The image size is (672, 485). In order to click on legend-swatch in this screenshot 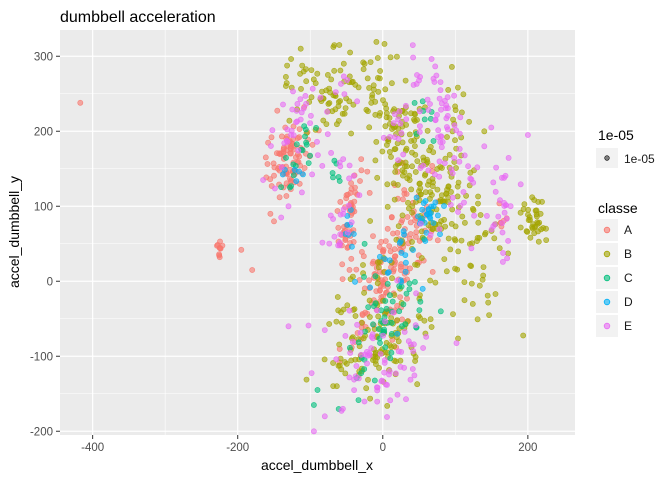, I will do `click(607, 326)`.